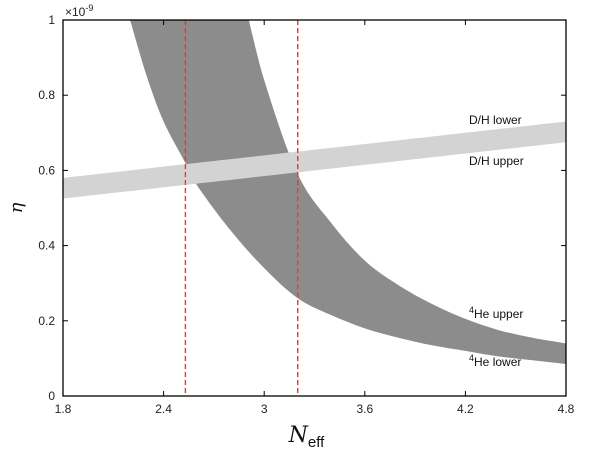 This screenshot has width=592, height=454. I want to click on y-tick-label: 0.8, so click(46, 95).